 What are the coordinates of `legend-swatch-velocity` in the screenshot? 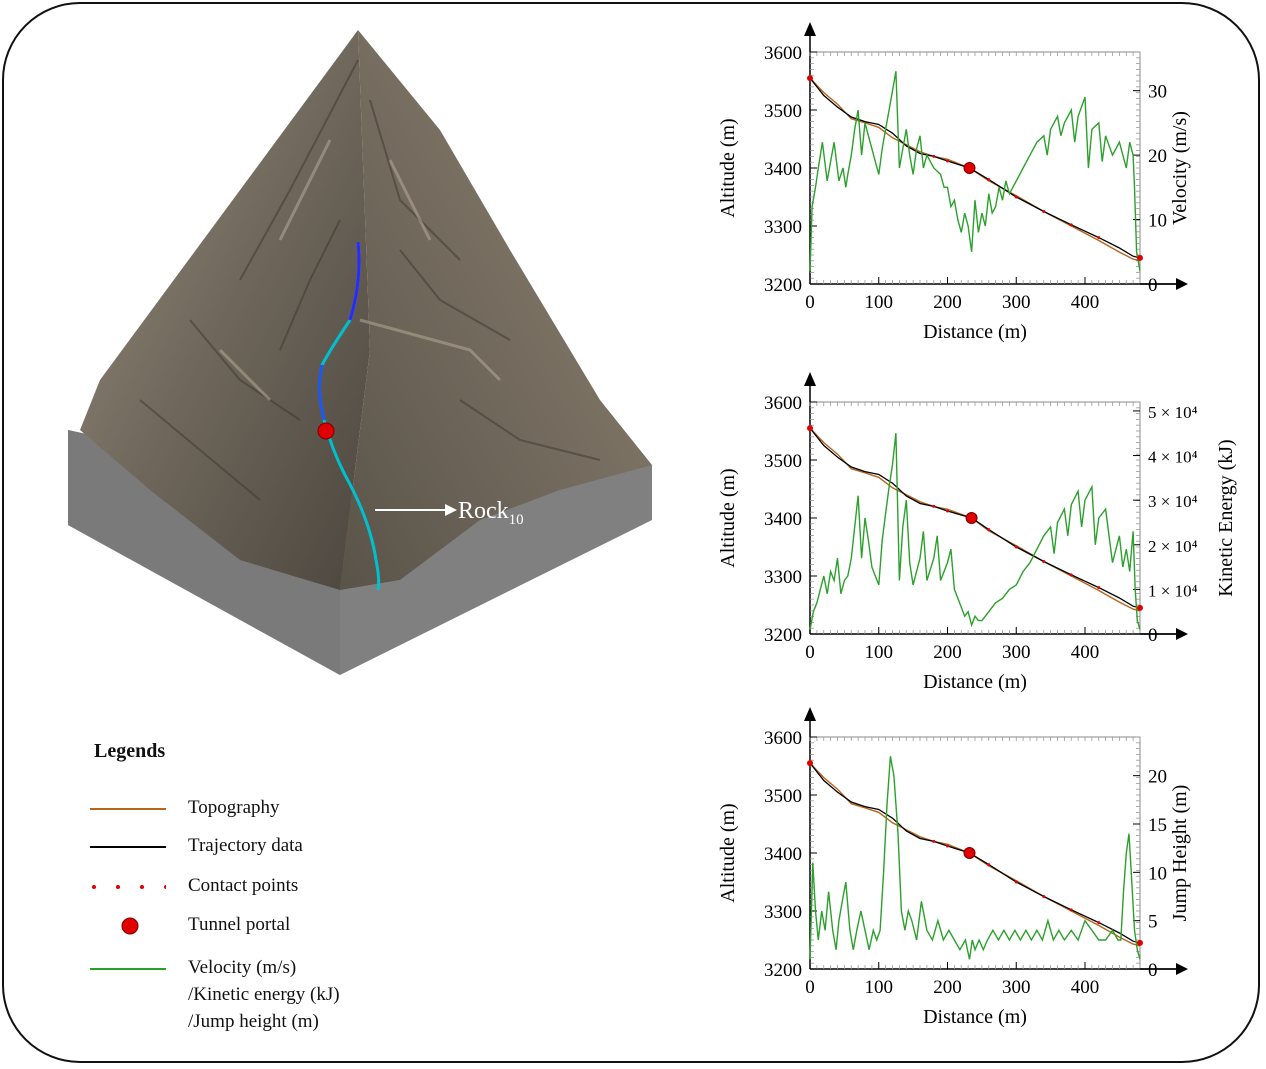 It's located at (128, 969).